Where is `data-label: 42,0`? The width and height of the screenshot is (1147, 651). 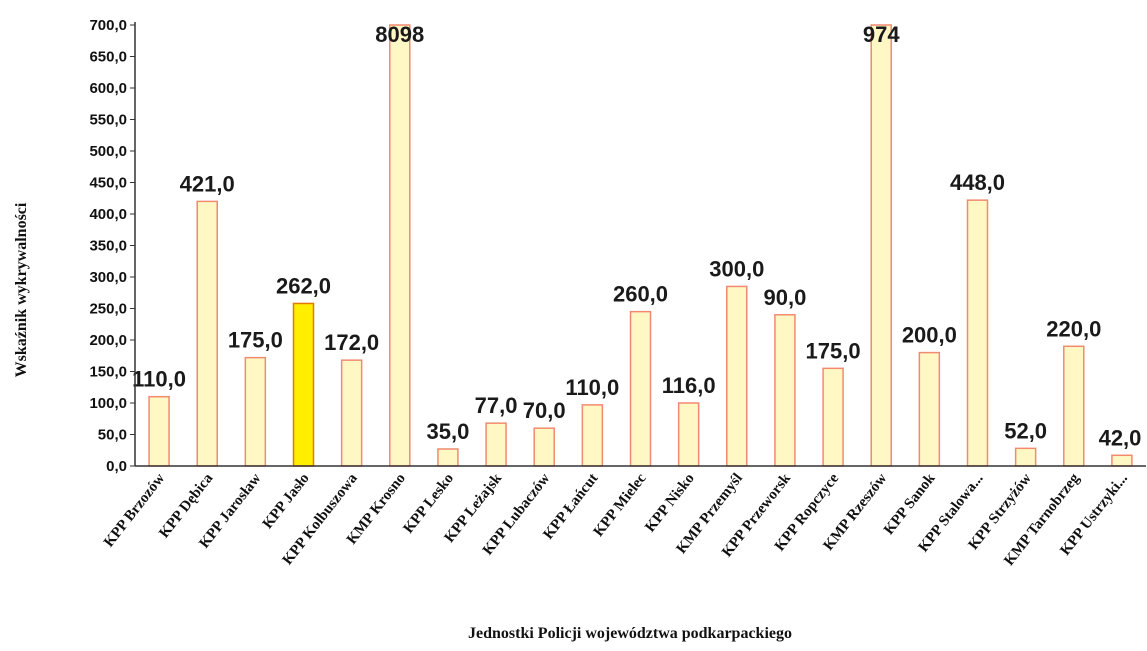
data-label: 42,0 is located at coordinates (1120, 437).